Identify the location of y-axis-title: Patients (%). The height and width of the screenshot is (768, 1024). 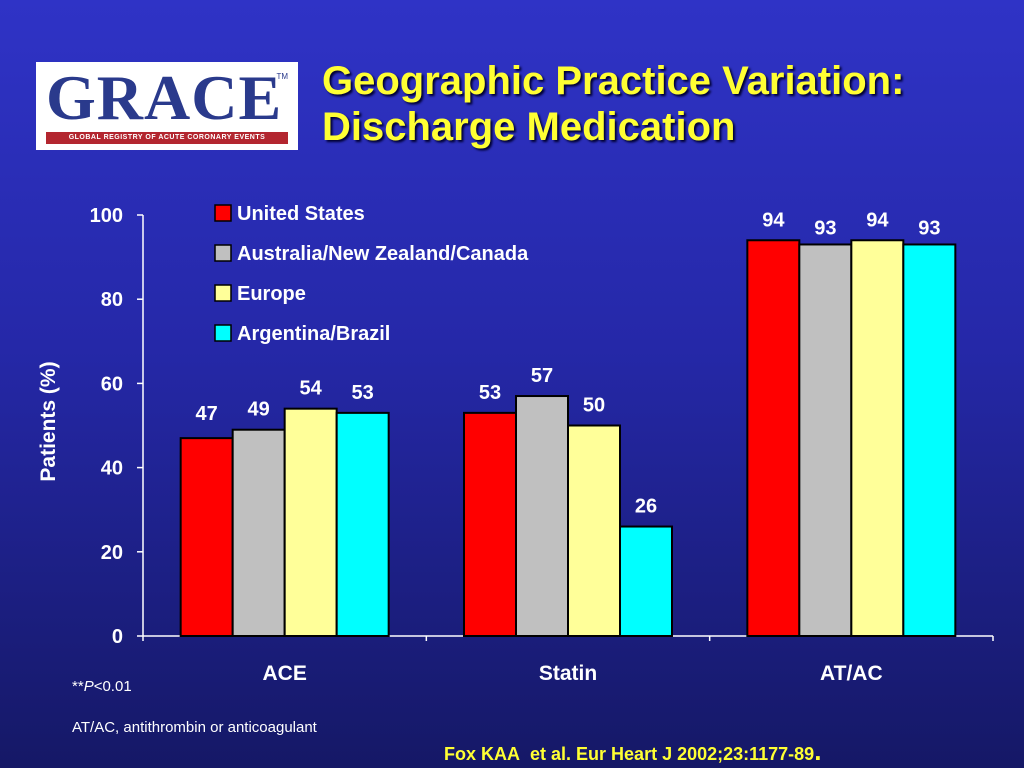
(48, 421).